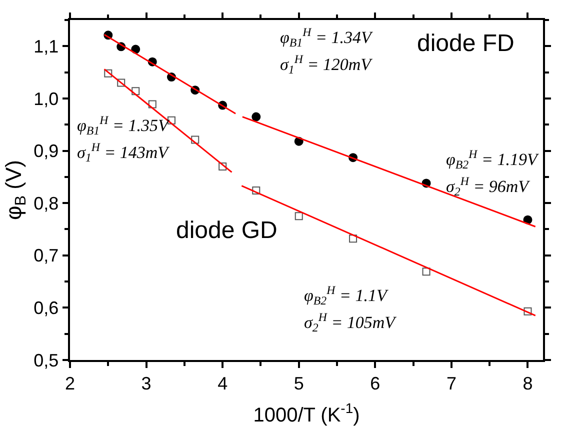 The image size is (563, 434). What do you see at coordinates (124, 125) in the screenshot?
I see `annotation: φ$_{B1}$$^{H}$ = 1.35V` at bounding box center [124, 125].